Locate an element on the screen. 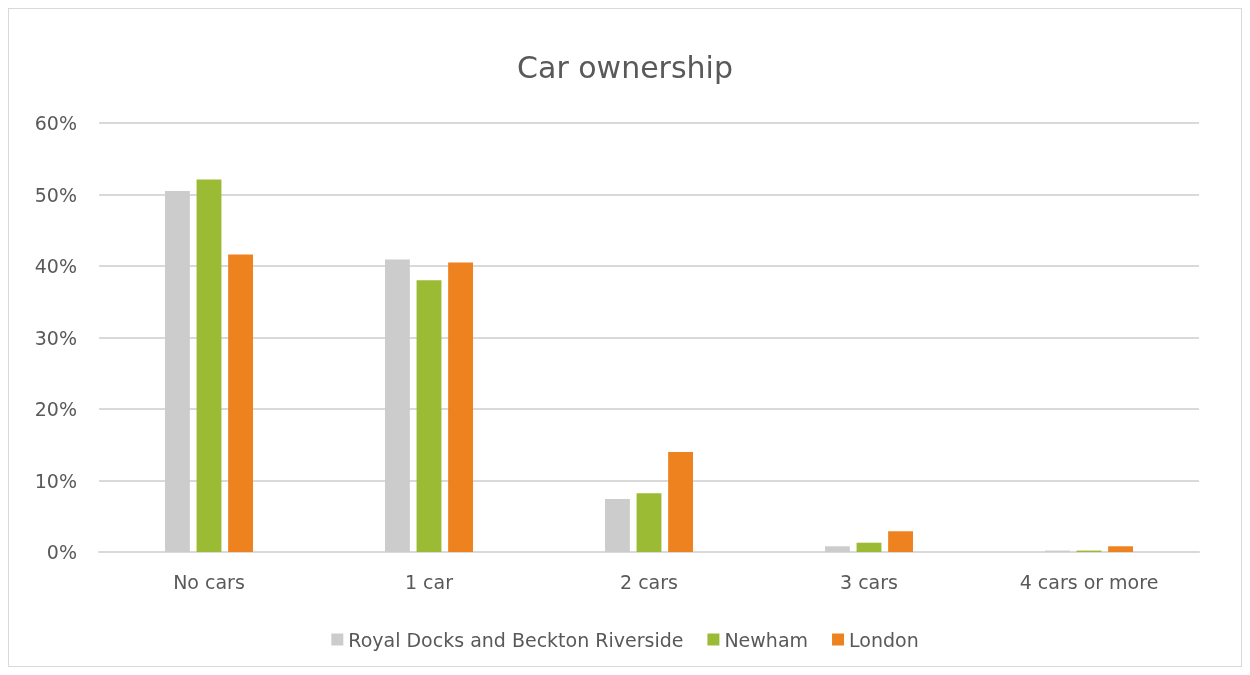 The width and height of the screenshot is (1250, 675). y-tick-label: 50% is located at coordinates (55, 194).